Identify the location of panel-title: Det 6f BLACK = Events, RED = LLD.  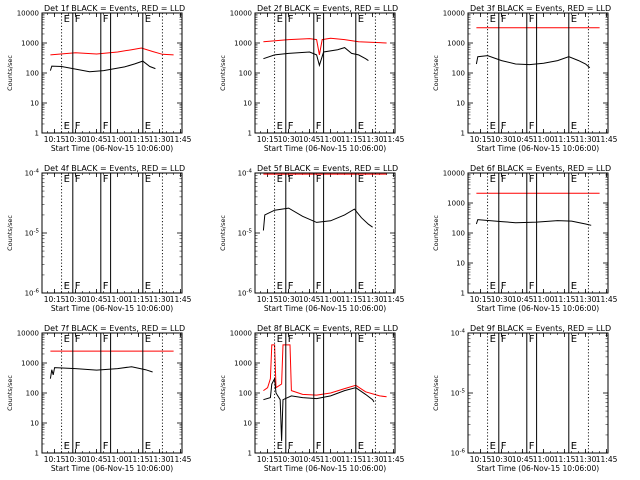
(540, 168).